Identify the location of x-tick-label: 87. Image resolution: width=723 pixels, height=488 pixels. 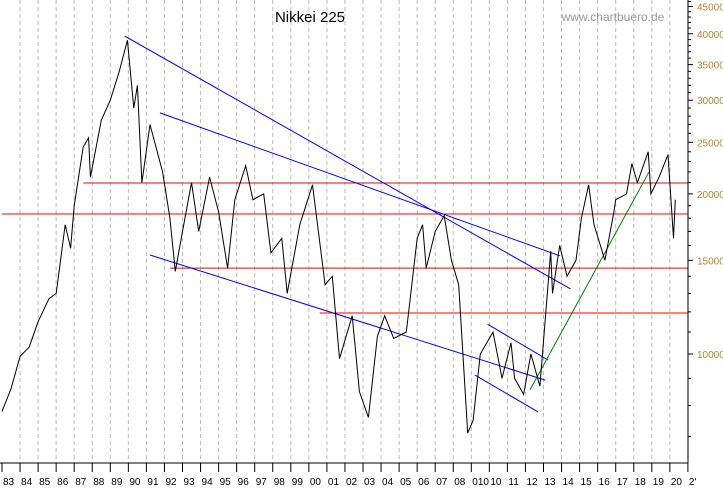
(81, 482).